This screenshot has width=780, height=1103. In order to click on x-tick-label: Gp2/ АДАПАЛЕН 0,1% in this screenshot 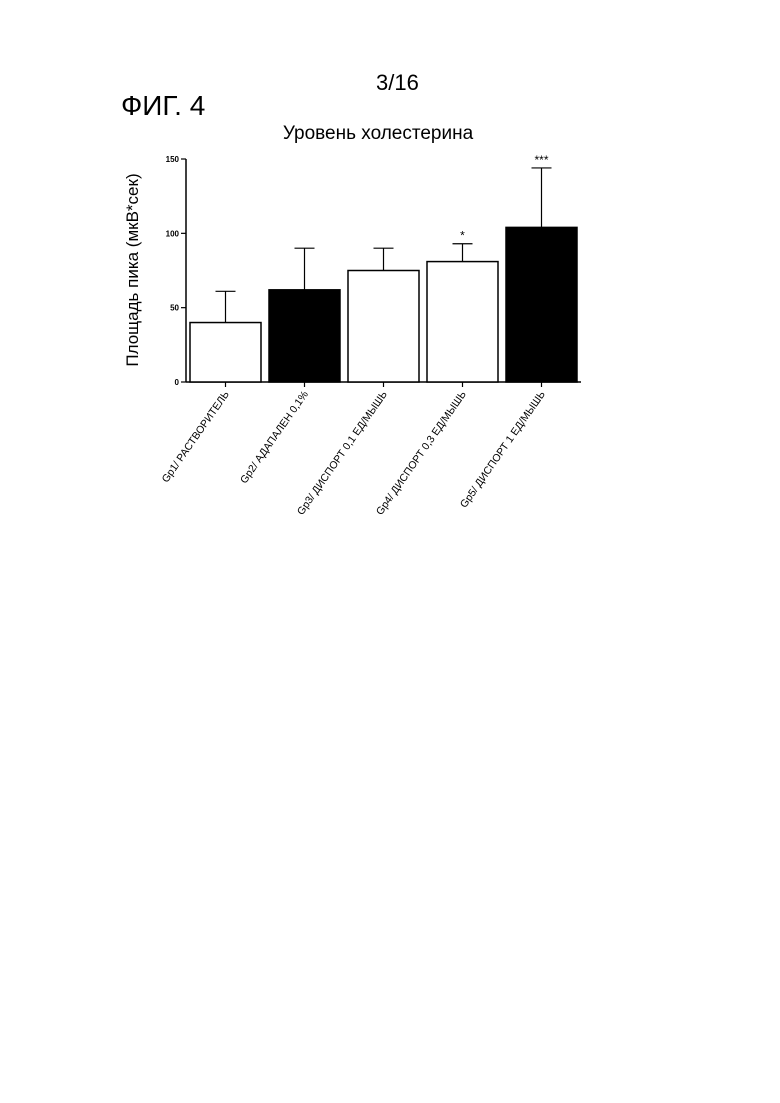, I will do `click(274, 437)`.